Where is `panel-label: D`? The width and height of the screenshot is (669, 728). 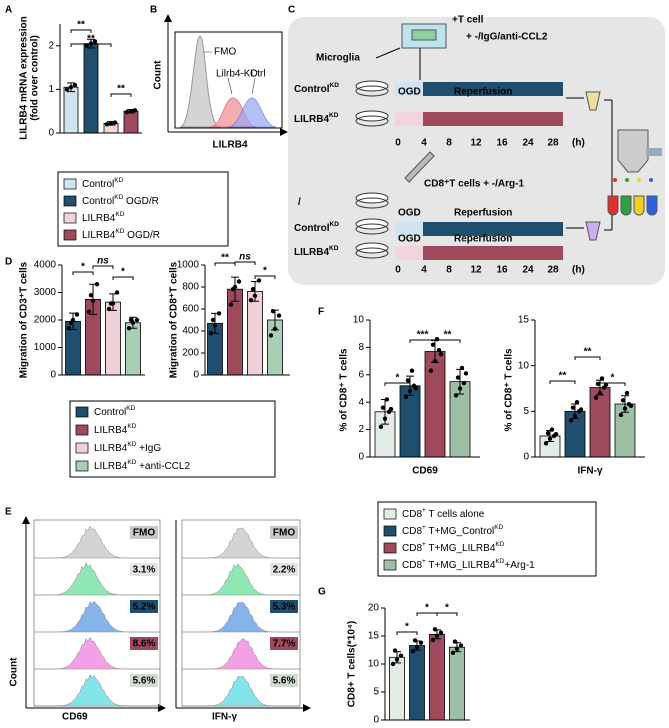 panel-label: D is located at coordinates (8, 262).